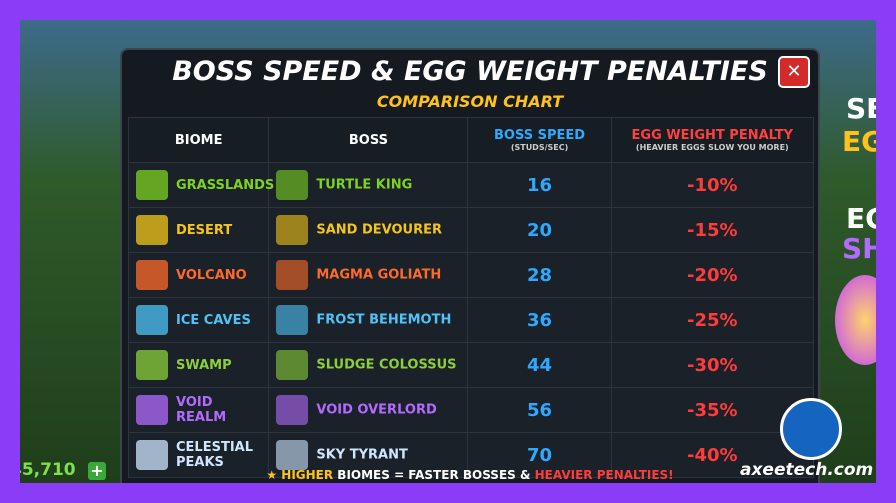 The height and width of the screenshot is (503, 896). I want to click on header-label: BOSS SPEED, so click(540, 135).